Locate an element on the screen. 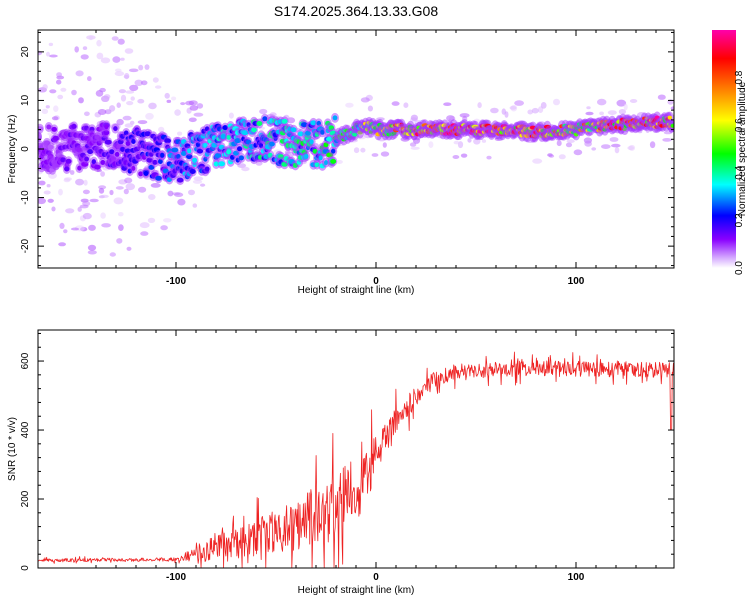 Image resolution: width=750 pixels, height=600 pixels. spectrogram-ylabel: Frequency (Hz) is located at coordinates (12, 149).